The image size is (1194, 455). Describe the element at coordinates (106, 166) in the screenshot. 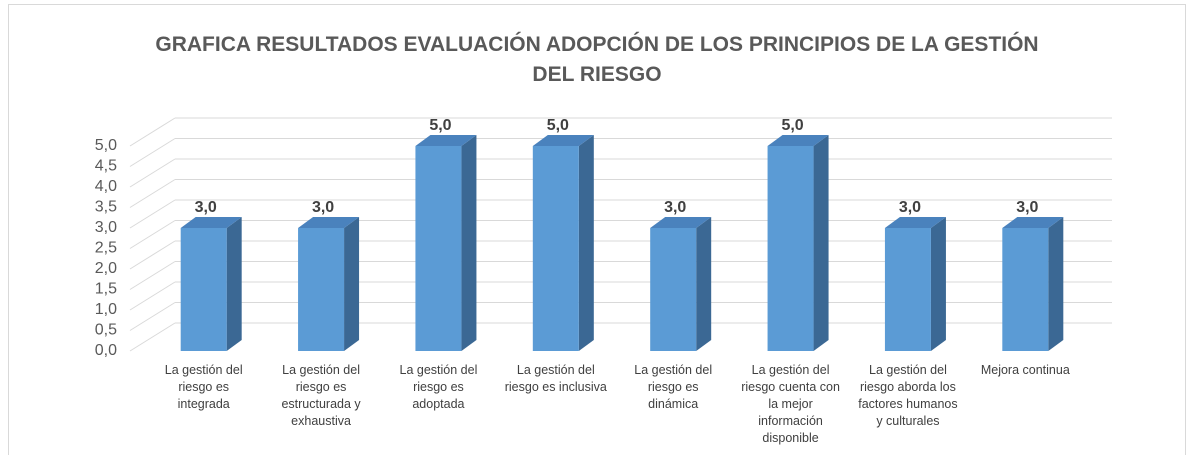

I see `y-tick-label: 4,5` at that location.